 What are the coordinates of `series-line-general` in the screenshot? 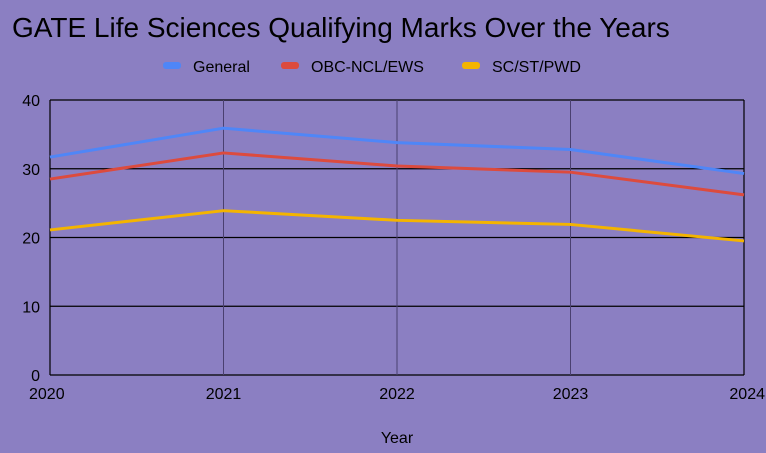 It's located at (397, 151).